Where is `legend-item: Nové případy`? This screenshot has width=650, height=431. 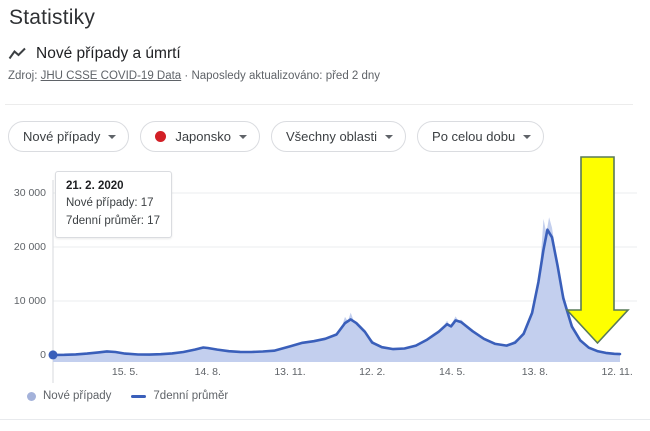
legend-item: Nové případy is located at coordinates (69, 396).